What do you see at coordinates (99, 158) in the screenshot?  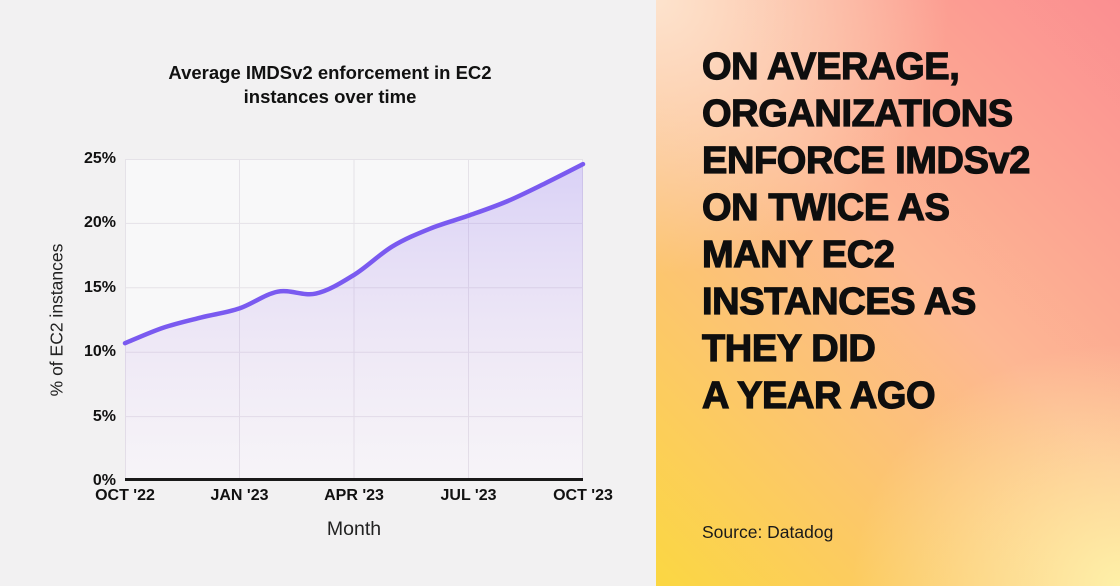 I see `y-tick-label: 25%` at bounding box center [99, 158].